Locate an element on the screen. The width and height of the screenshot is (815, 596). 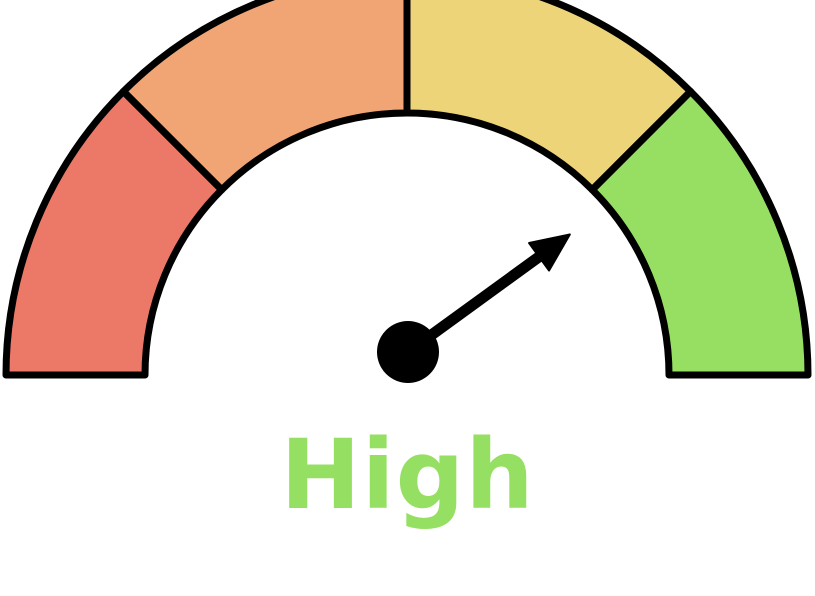
needle-hub is located at coordinates (408, 352).